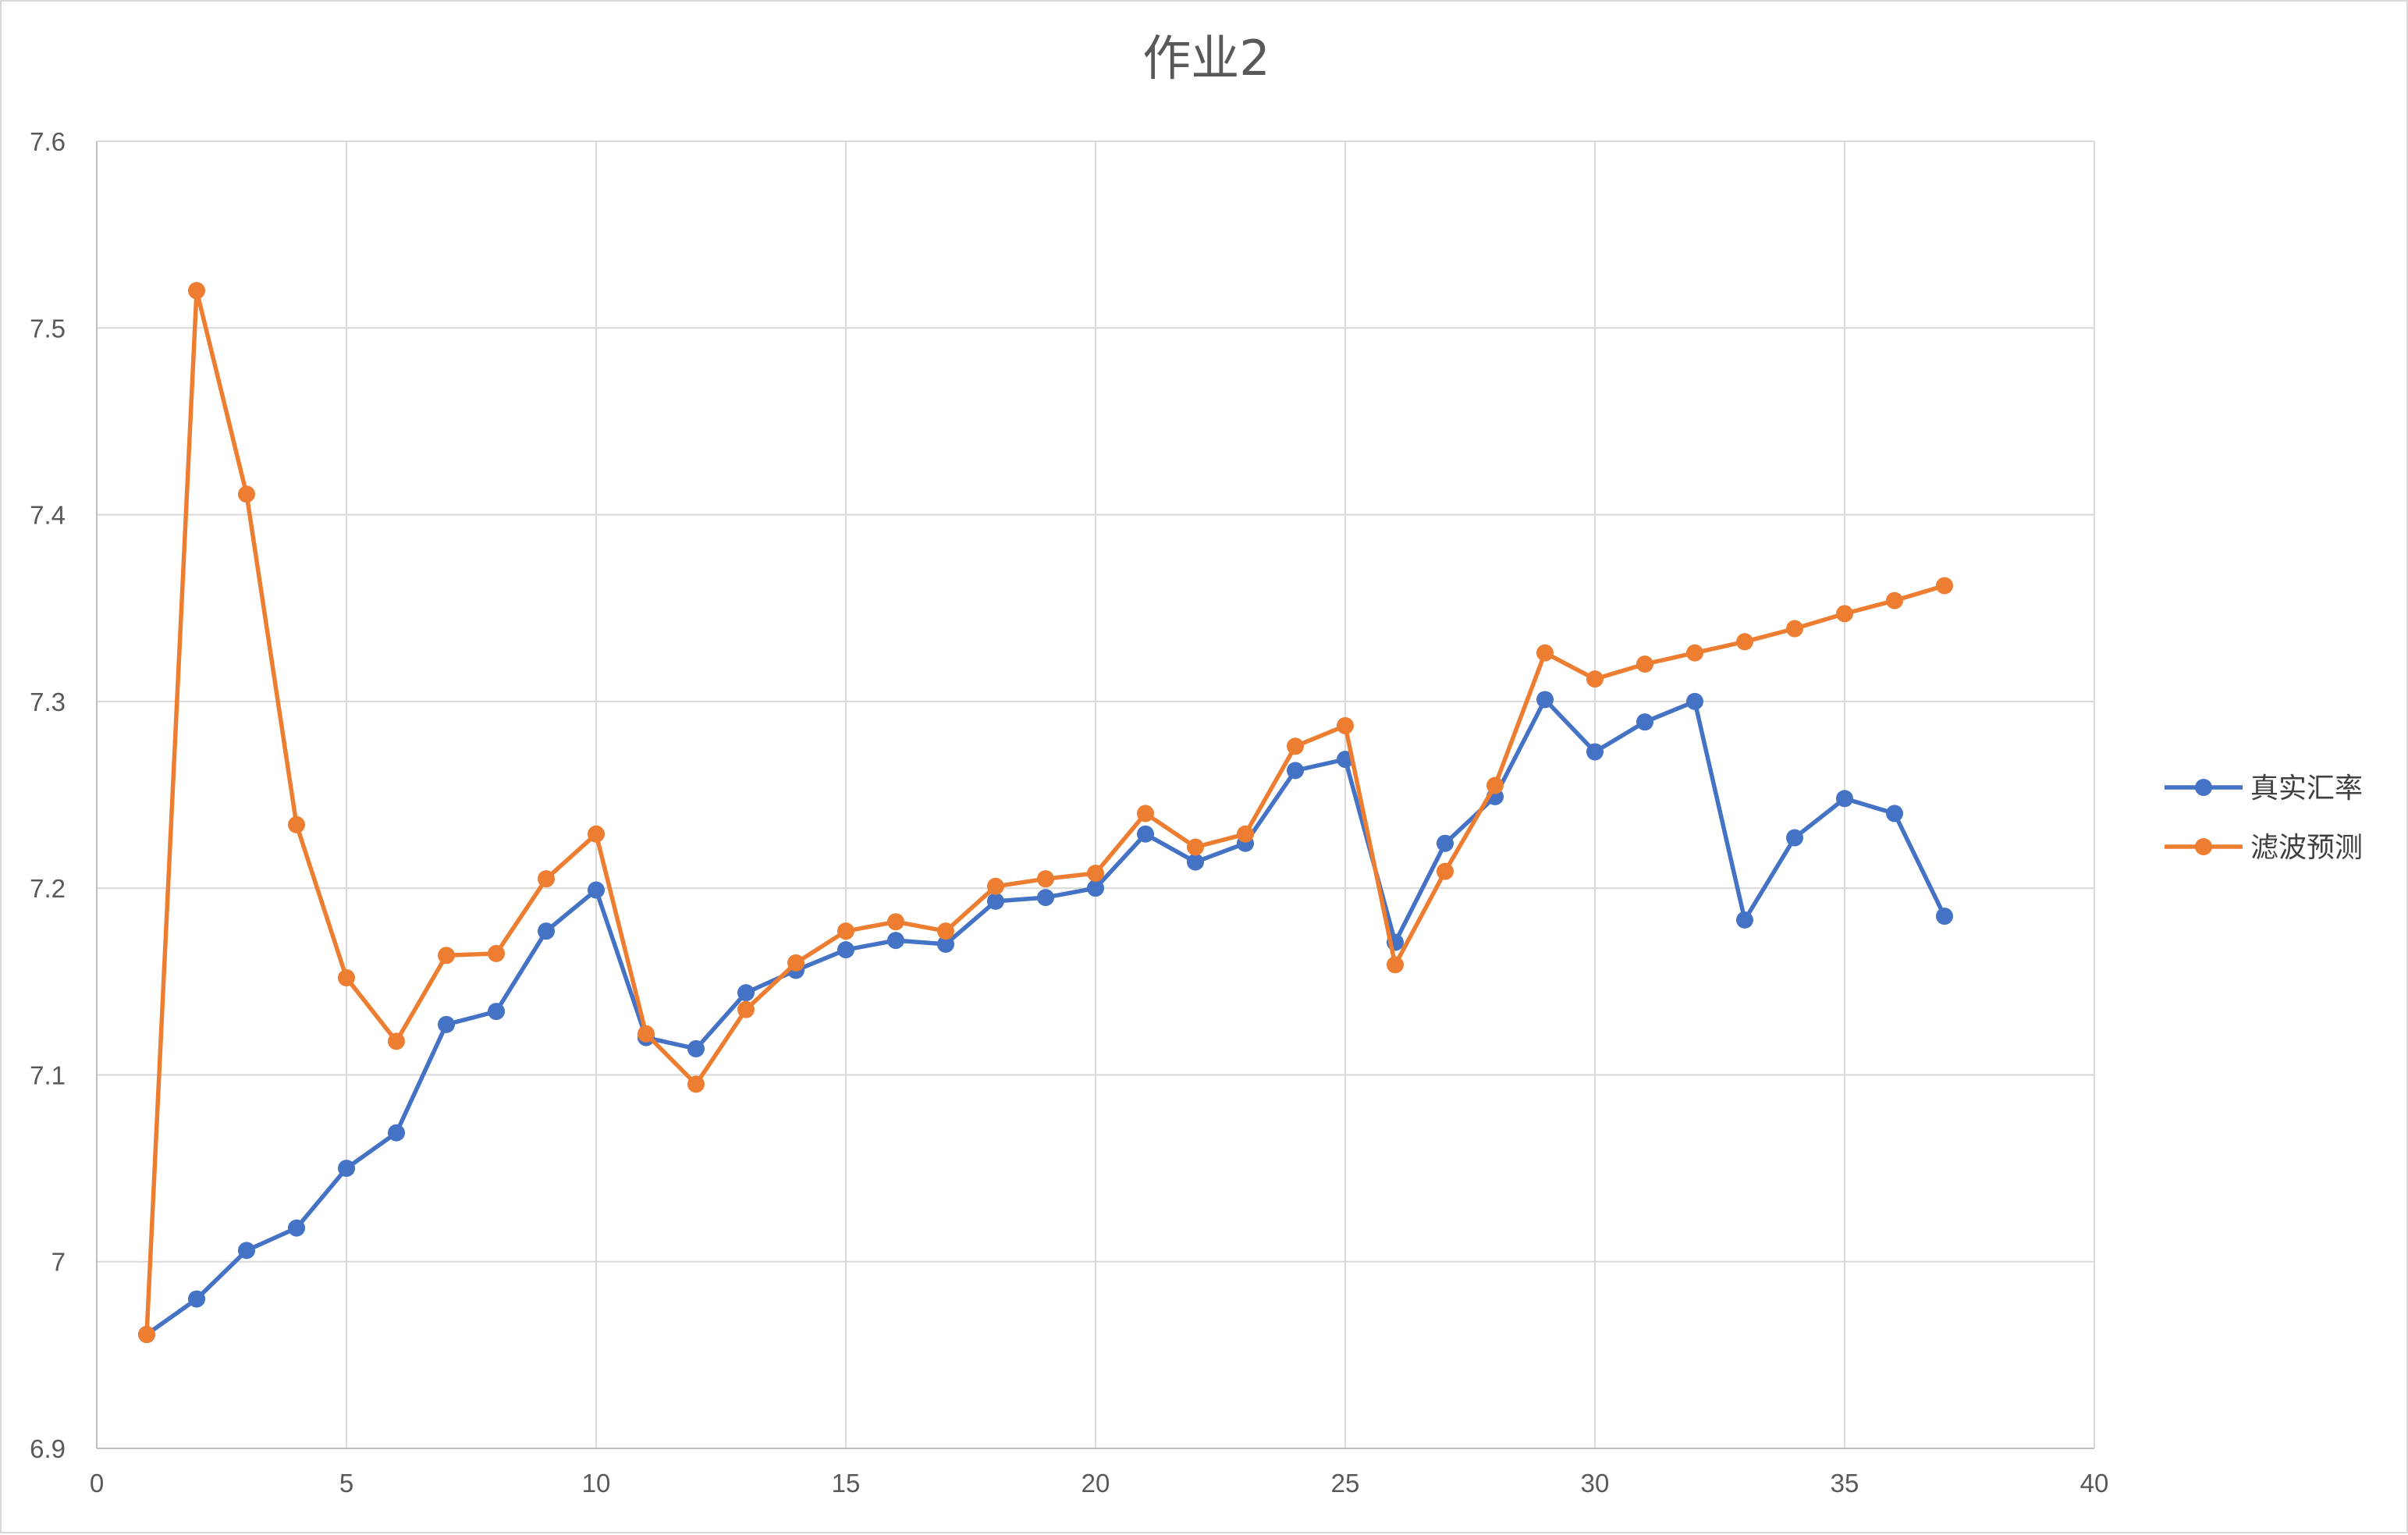 The width and height of the screenshot is (2408, 1535). I want to click on y-tick-label: 7.3, so click(48, 702).